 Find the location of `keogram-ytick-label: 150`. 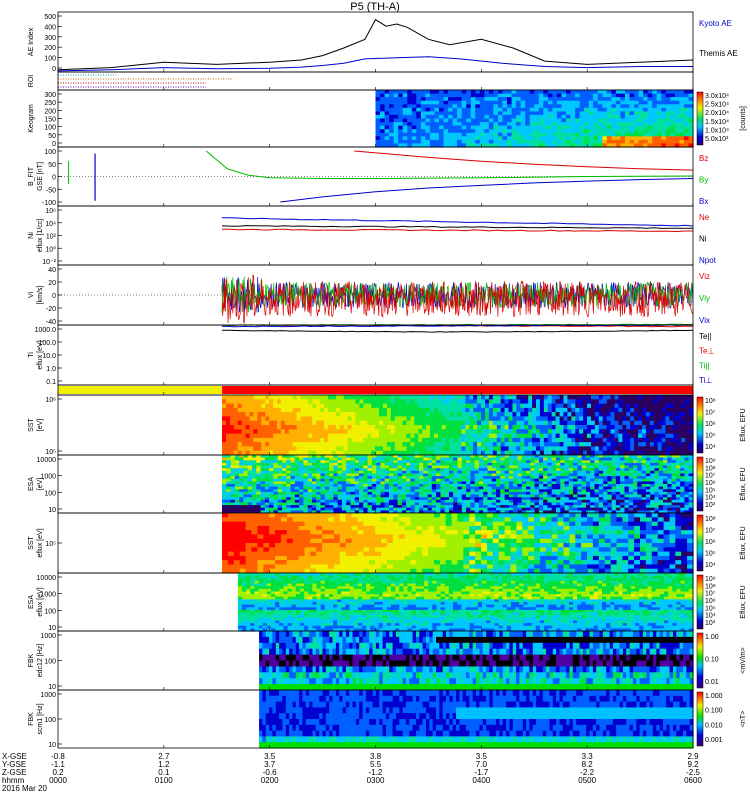

keogram-ytick-label: 150 is located at coordinates (50, 120).